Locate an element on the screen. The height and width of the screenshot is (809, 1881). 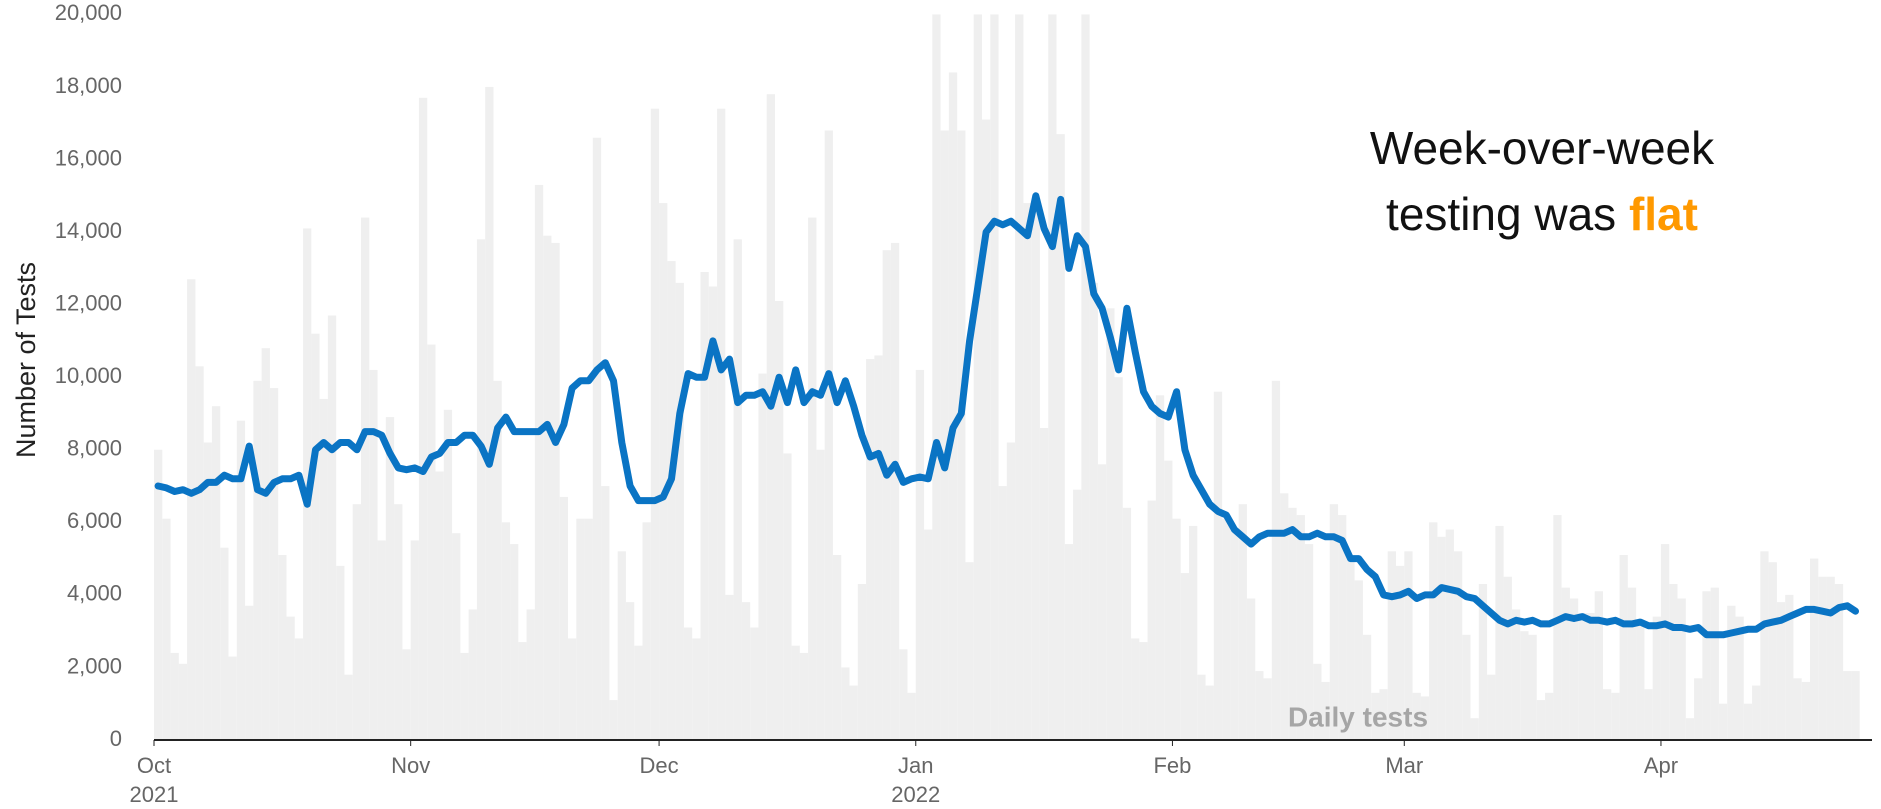
x-tick-label-line: 2021 is located at coordinates (154, 794).